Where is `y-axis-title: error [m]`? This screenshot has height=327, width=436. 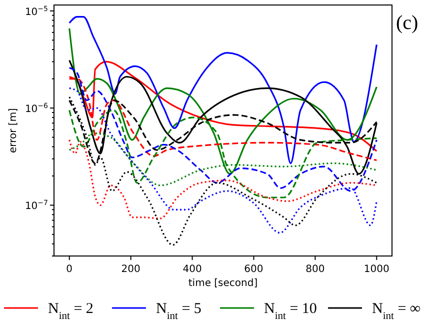
y-axis-title: error [m] is located at coordinates (13, 130).